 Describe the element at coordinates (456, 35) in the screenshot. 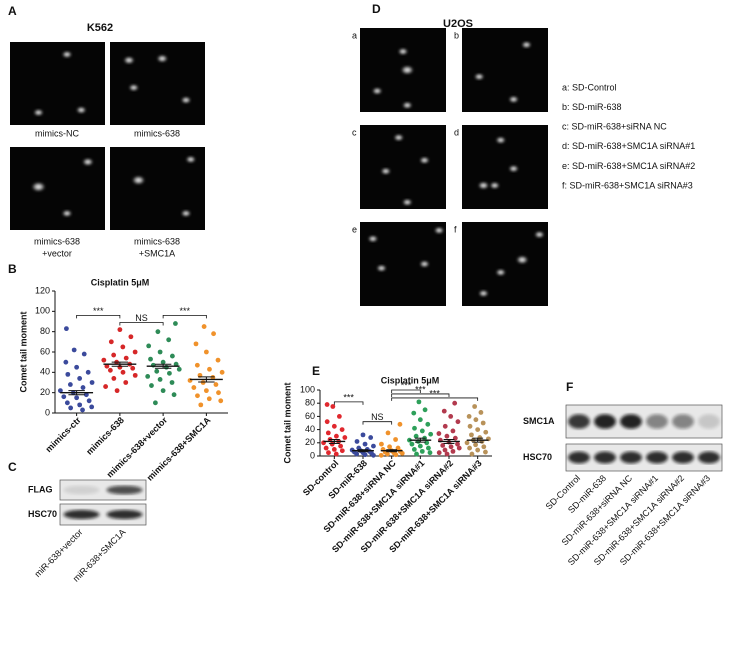

I see `image-letter: b` at that location.